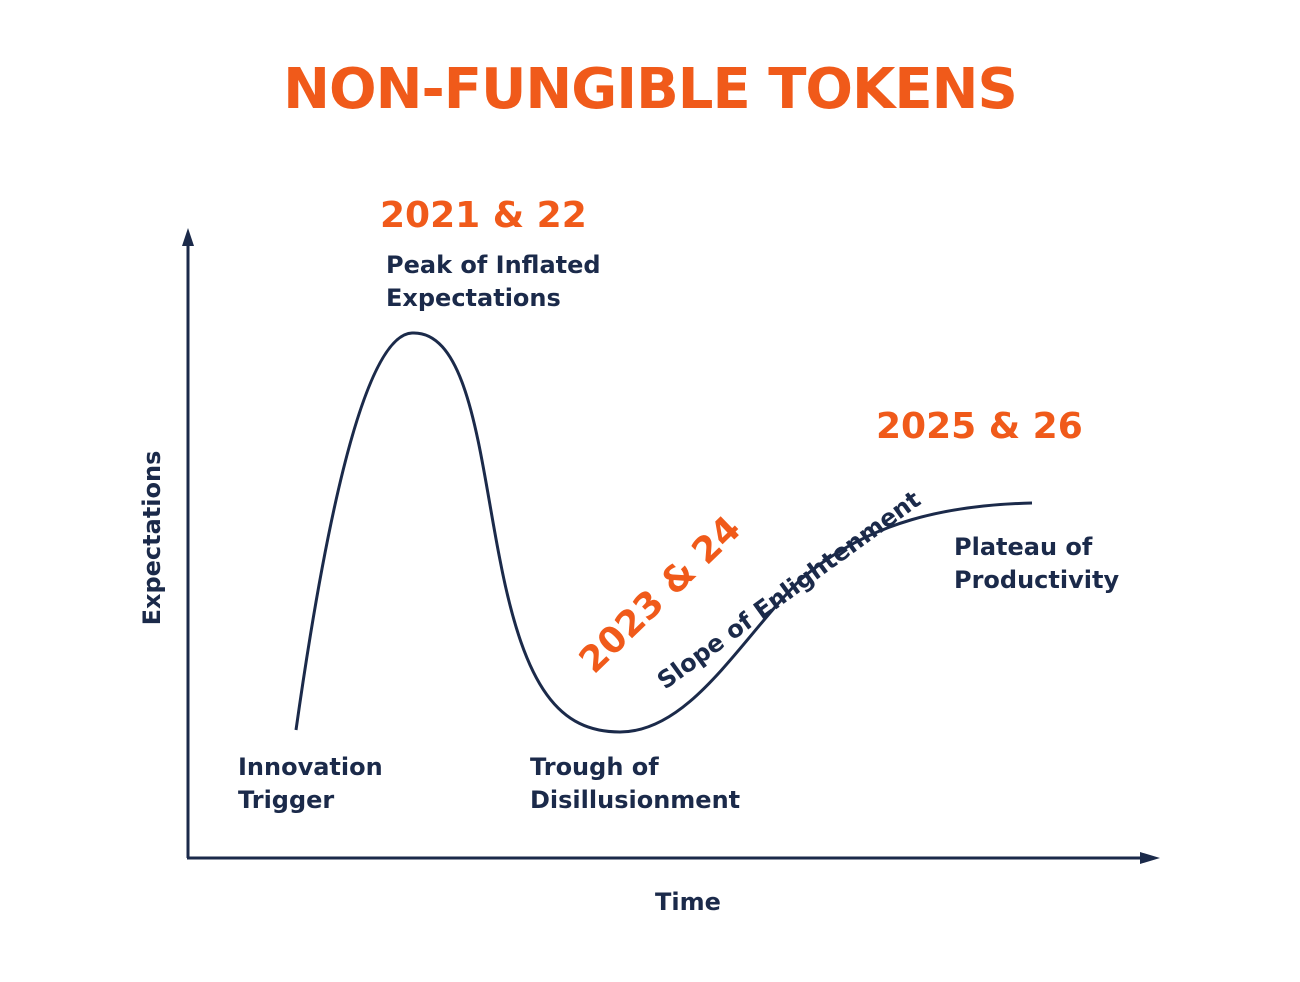 The height and width of the screenshot is (982, 1300). I want to click on phase-label-innovation-trigger-line1: Innovation, so click(310, 767).